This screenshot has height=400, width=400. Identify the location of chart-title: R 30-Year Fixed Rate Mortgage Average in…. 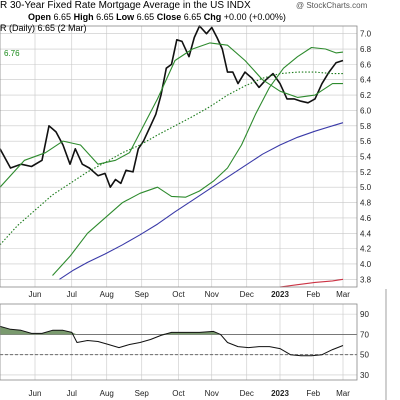
(125, 5).